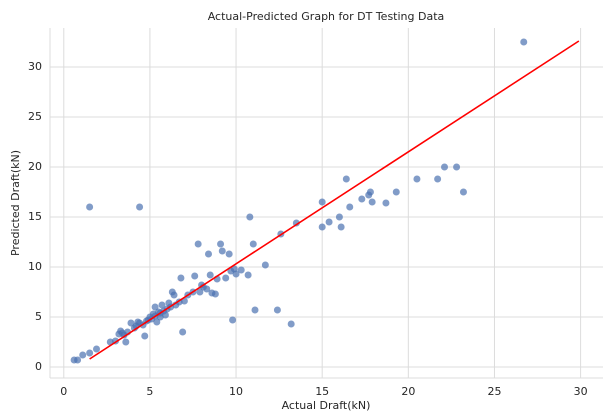  Describe the element at coordinates (63, 391) in the screenshot. I see `x-tick-label: 0` at that location.